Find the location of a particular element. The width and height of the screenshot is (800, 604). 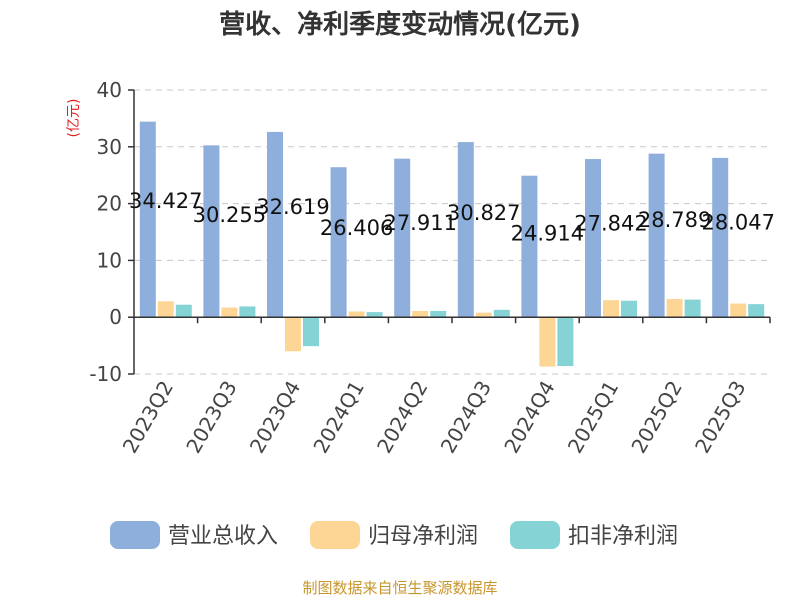

data-label: 27.911 is located at coordinates (419, 223).